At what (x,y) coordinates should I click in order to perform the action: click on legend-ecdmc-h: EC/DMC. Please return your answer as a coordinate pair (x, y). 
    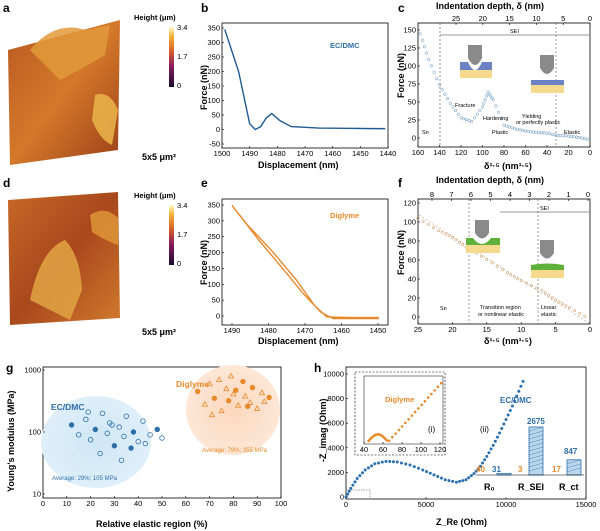
    Looking at the image, I should click on (516, 400).